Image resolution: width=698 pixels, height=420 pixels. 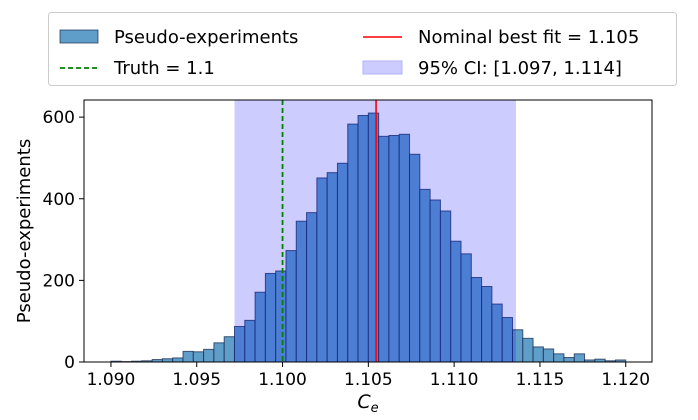 I want to click on x-tick-label: 1.090, so click(x=111, y=380).